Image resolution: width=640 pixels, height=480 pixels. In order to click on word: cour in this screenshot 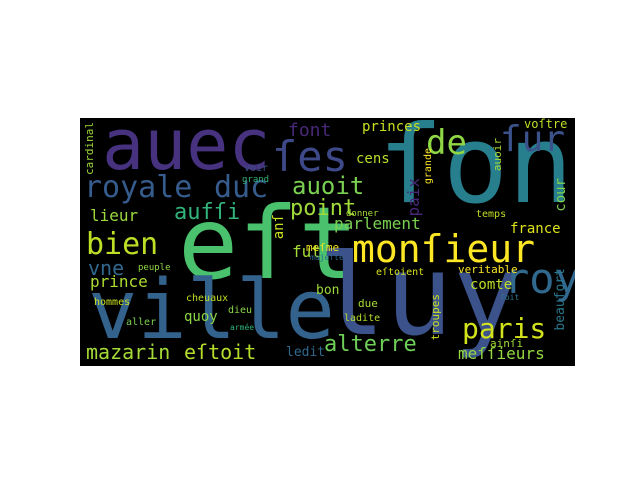, I will do `click(561, 195)`.